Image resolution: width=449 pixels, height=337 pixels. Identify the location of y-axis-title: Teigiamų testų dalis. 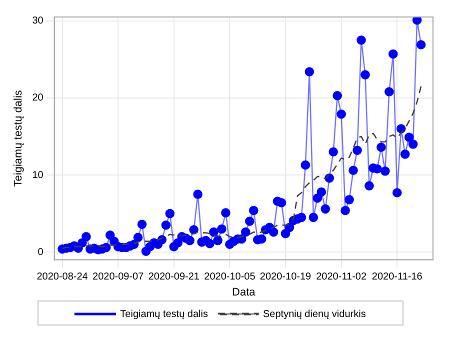
(18, 138).